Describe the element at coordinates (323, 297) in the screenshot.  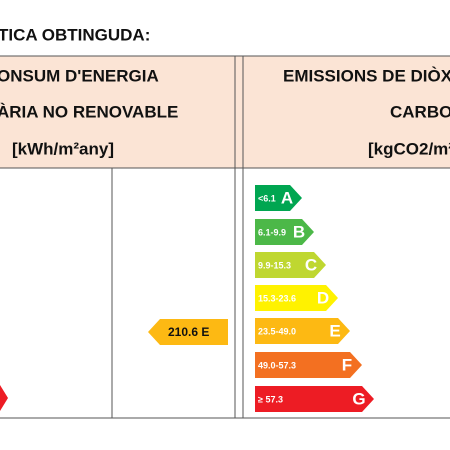
I see `scale-letter: D` at that location.